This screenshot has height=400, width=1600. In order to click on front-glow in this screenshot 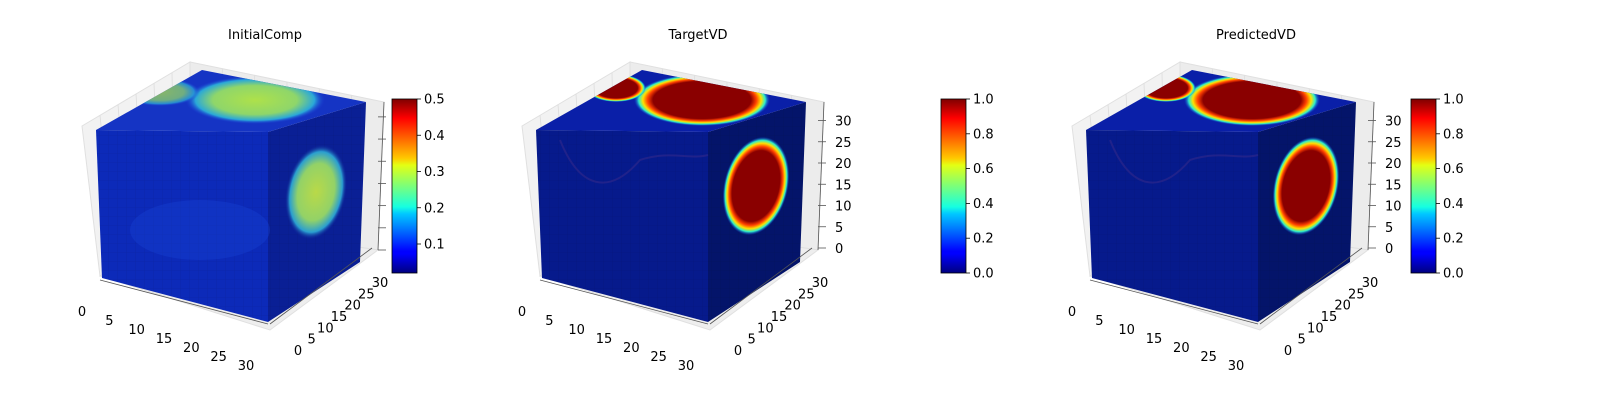, I will do `click(200, 230)`.